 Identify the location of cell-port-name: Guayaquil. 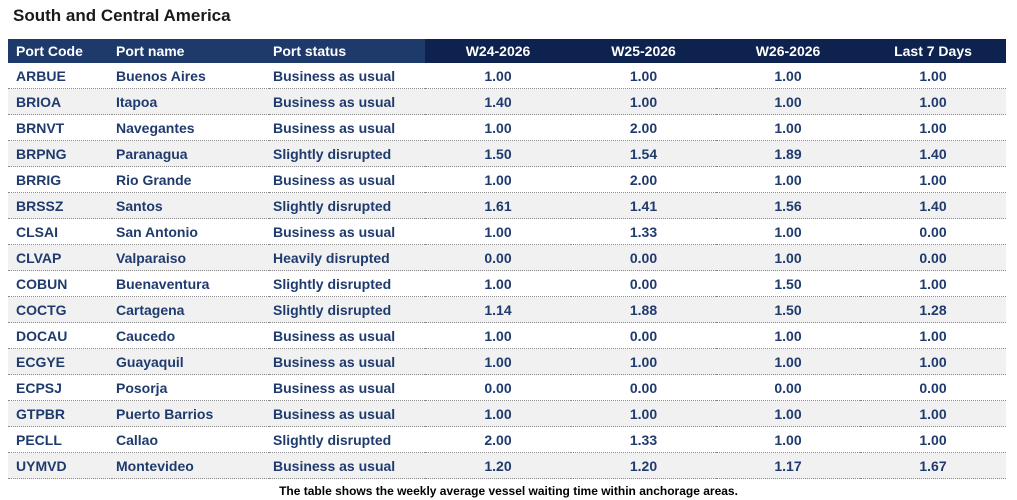
(190, 361).